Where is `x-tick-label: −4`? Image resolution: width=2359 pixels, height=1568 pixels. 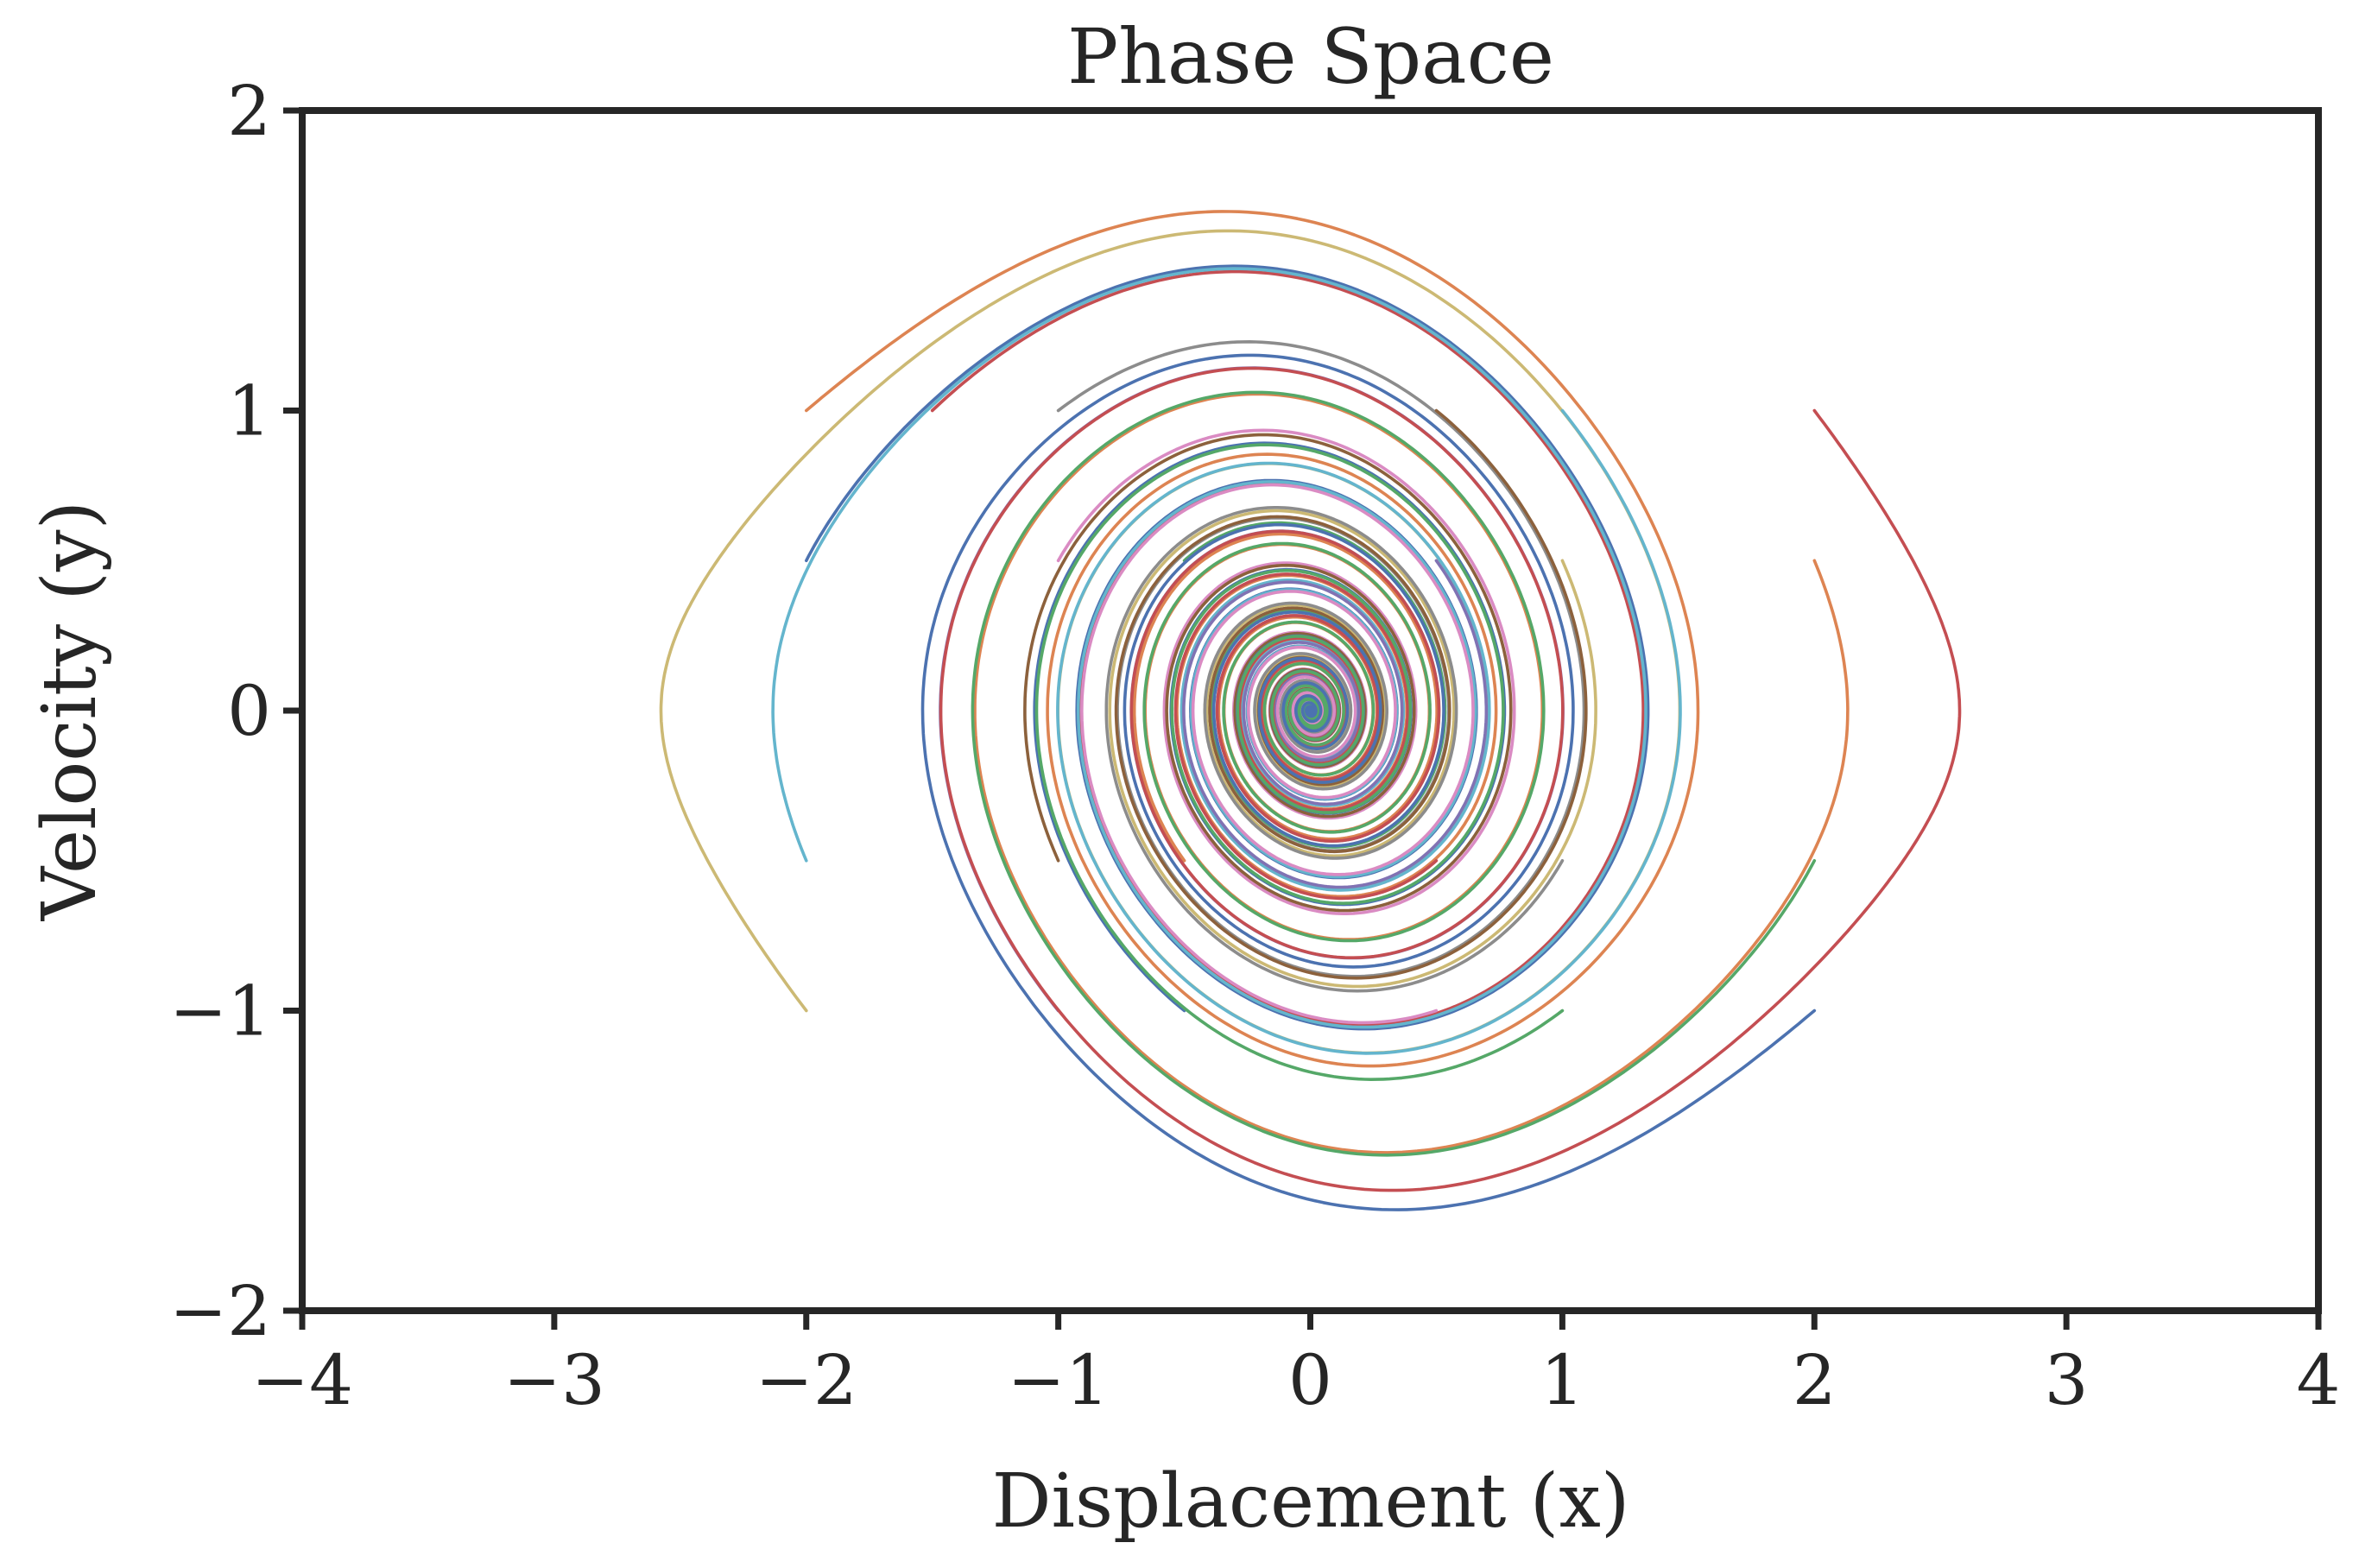 x-tick-label: −4 is located at coordinates (302, 1380).